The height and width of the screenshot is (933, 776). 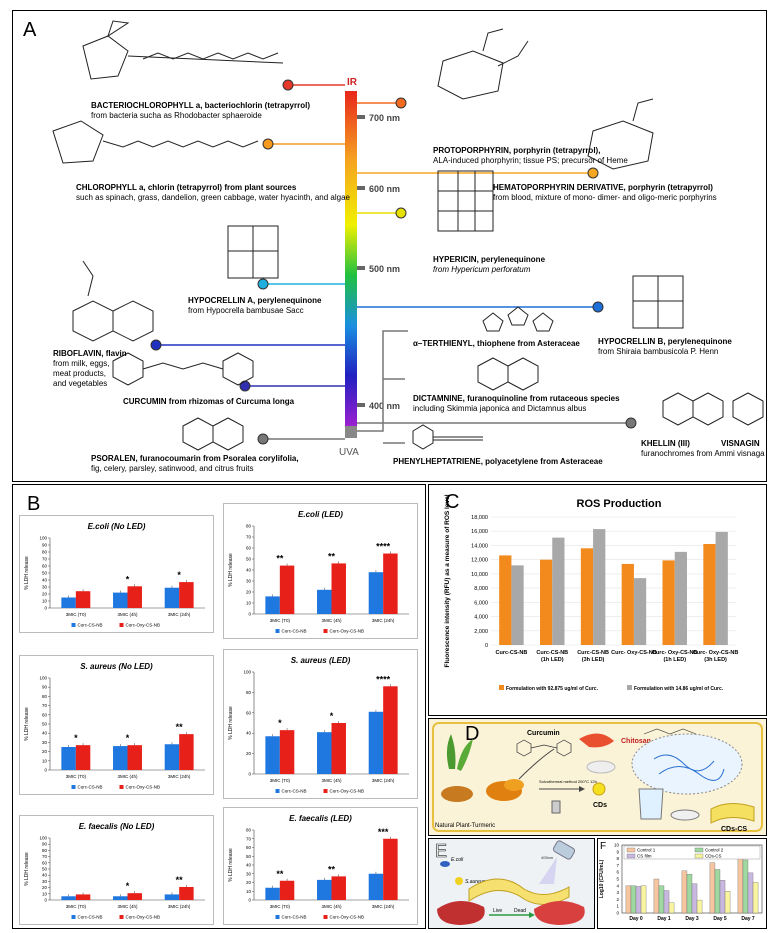 What do you see at coordinates (547, 857) in the screenshot?
I see `light-label: 405nm` at bounding box center [547, 857].